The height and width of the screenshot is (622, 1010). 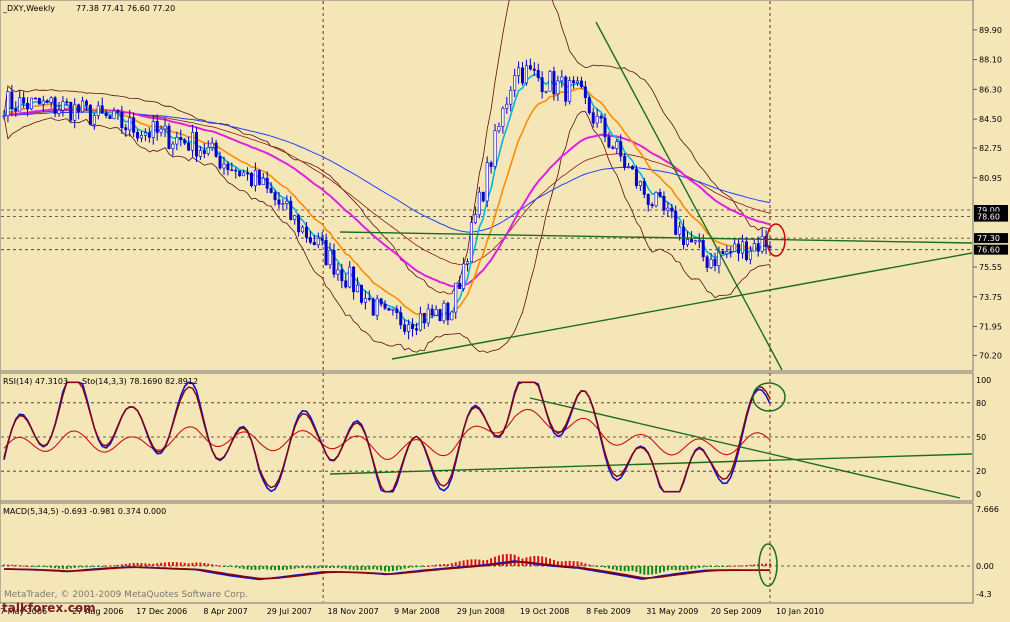 What do you see at coordinates (417, 611) in the screenshot?
I see `date-axis-label: 9 Mar 2008` at bounding box center [417, 611].